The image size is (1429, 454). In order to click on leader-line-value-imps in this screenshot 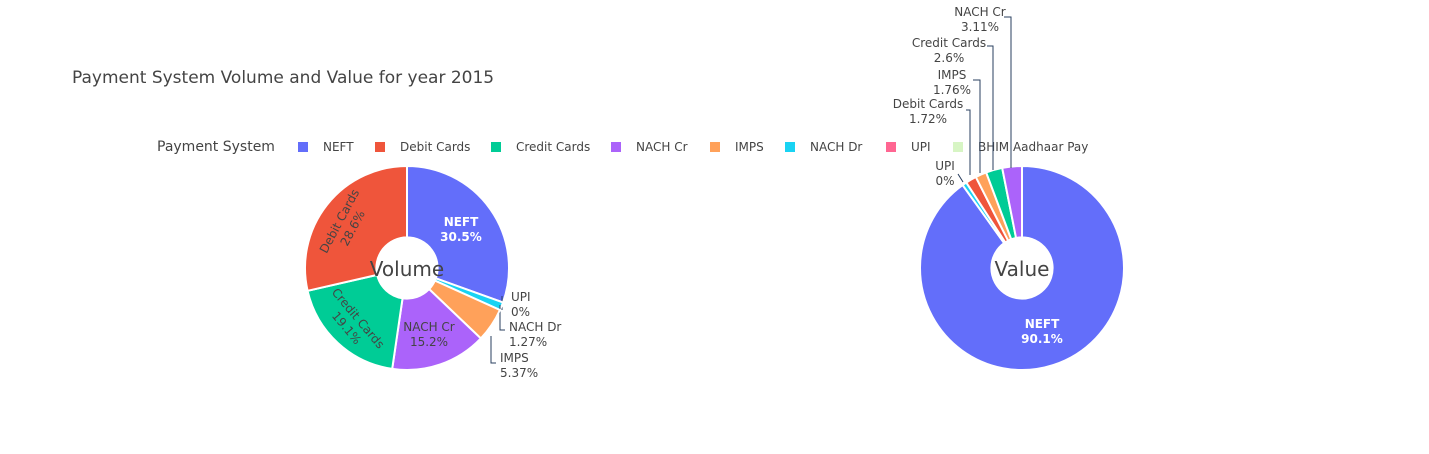, I will do `click(977, 126)`.